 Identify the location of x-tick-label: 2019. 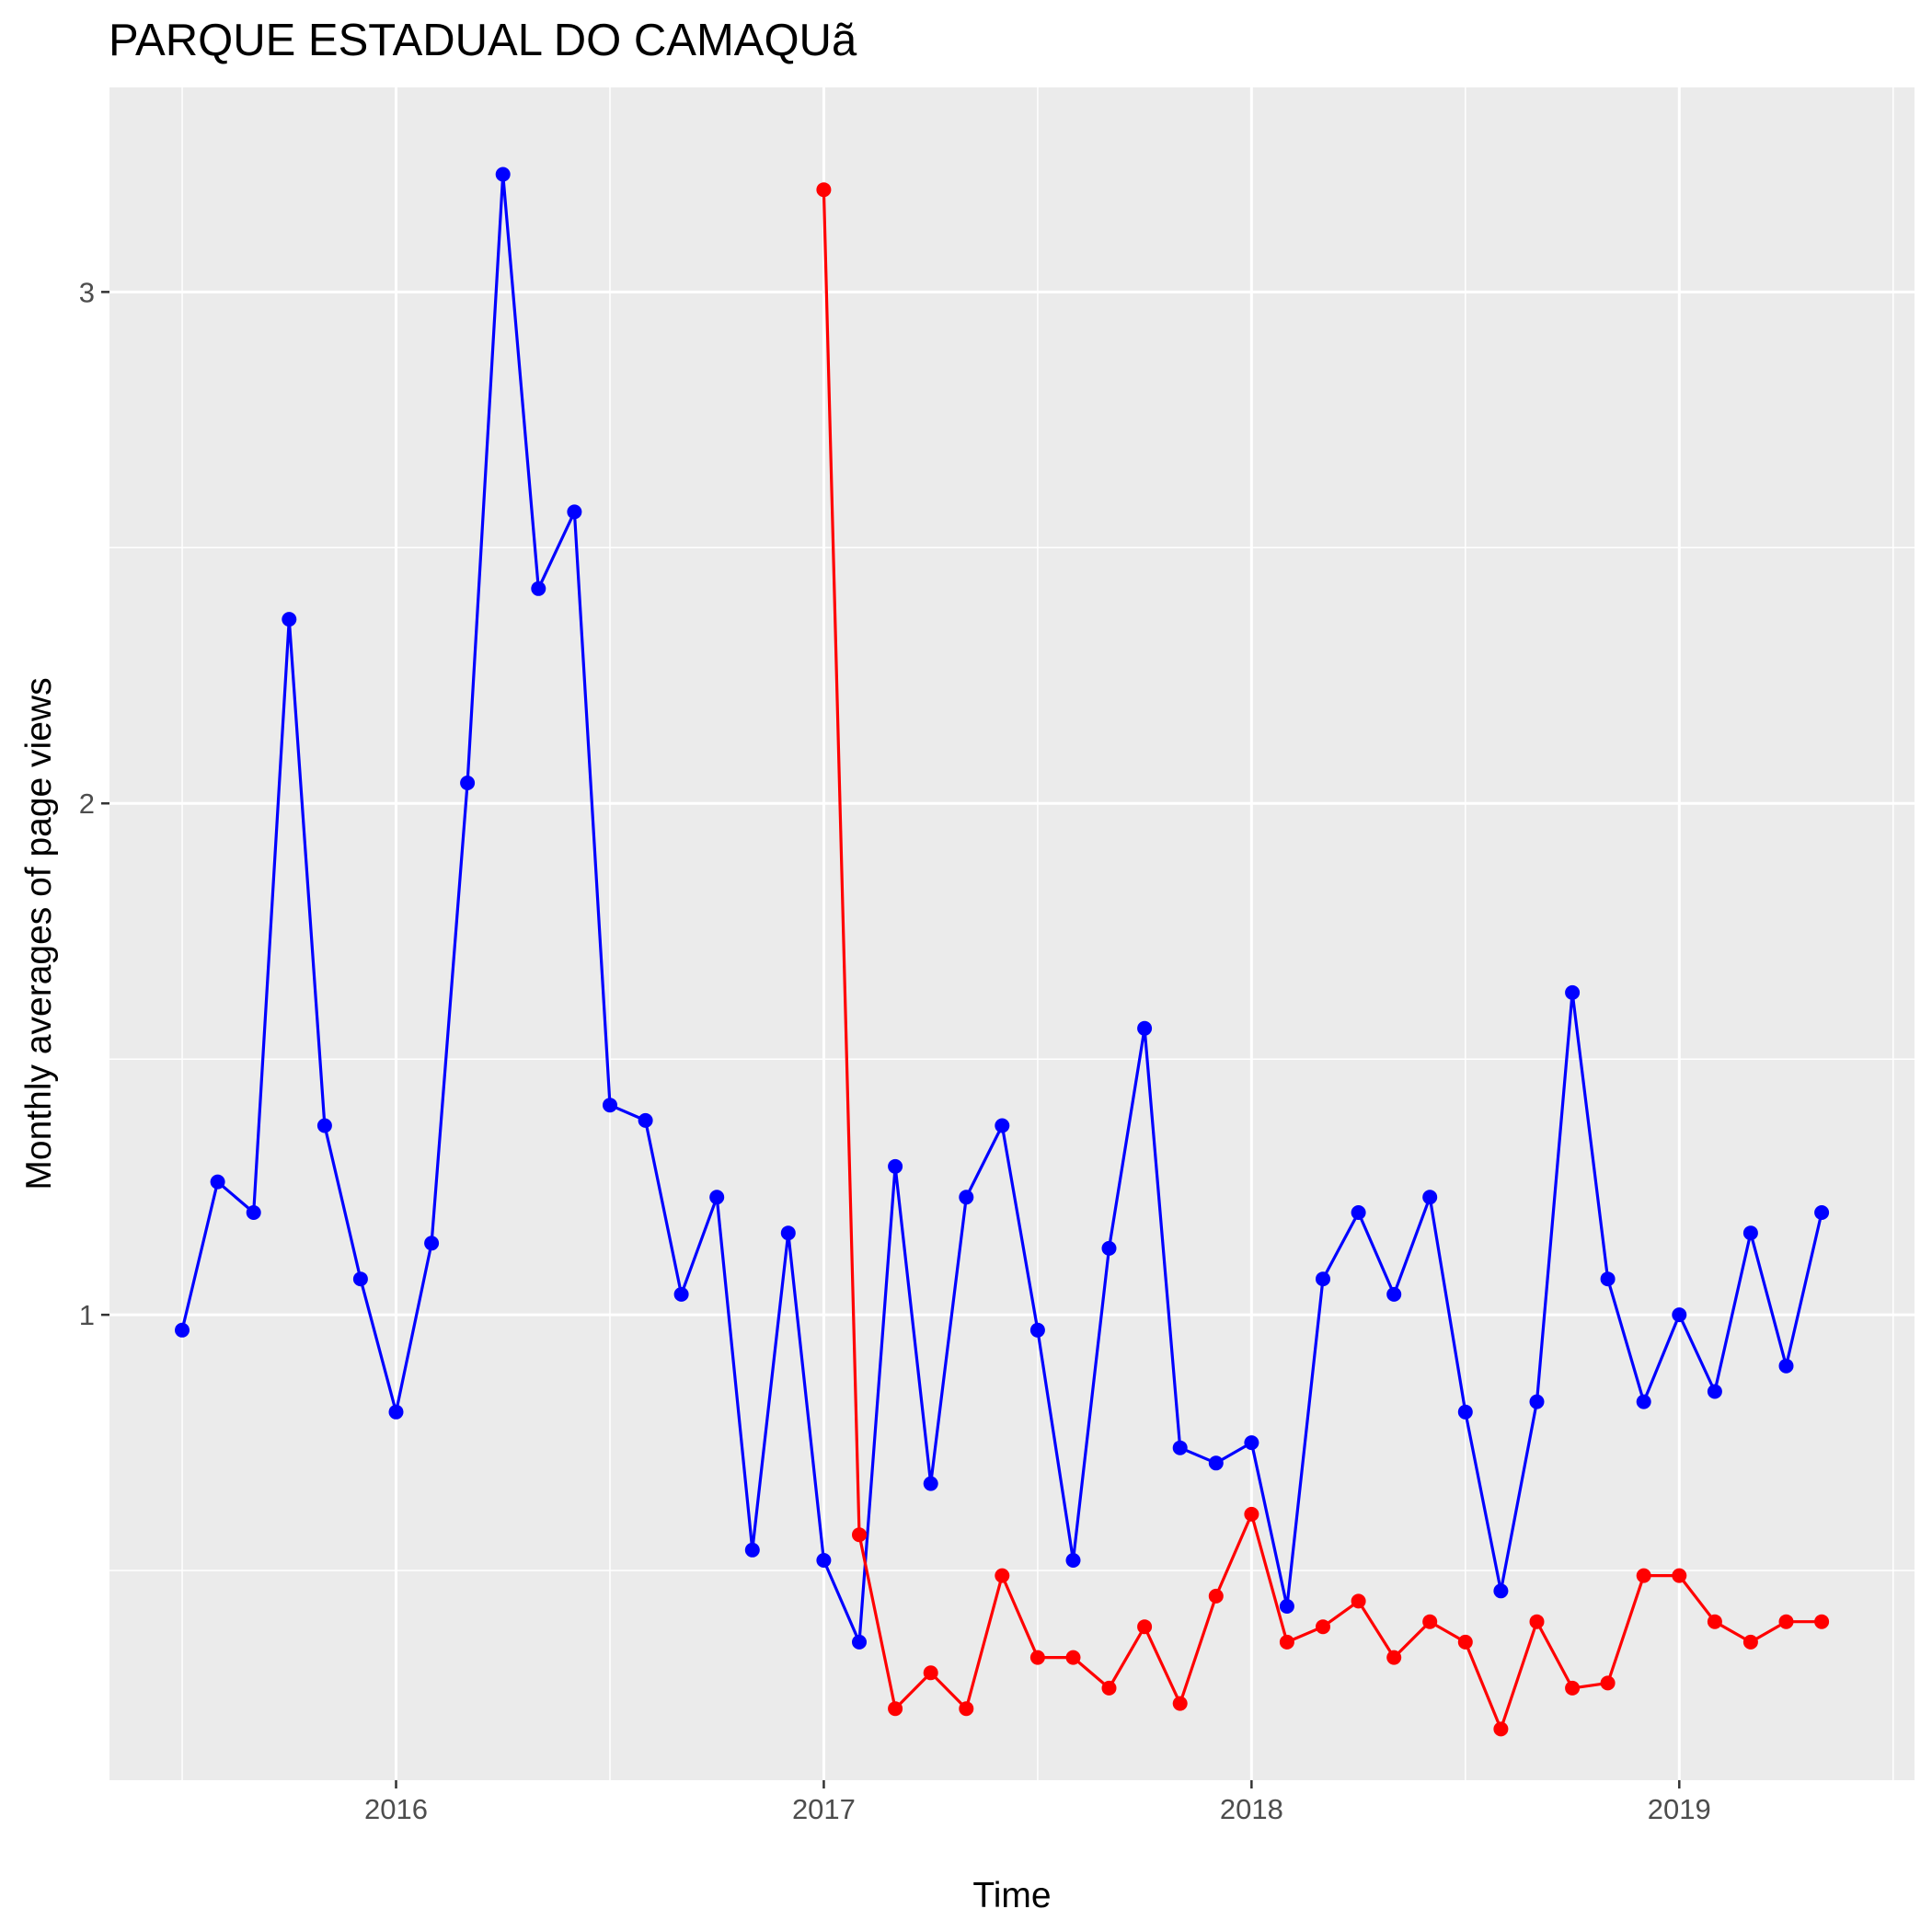
(1679, 1809).